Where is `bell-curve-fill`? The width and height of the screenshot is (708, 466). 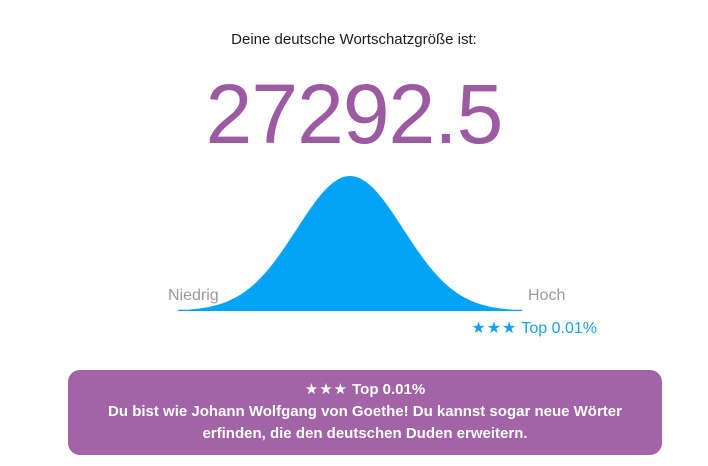 bell-curve-fill is located at coordinates (350, 243).